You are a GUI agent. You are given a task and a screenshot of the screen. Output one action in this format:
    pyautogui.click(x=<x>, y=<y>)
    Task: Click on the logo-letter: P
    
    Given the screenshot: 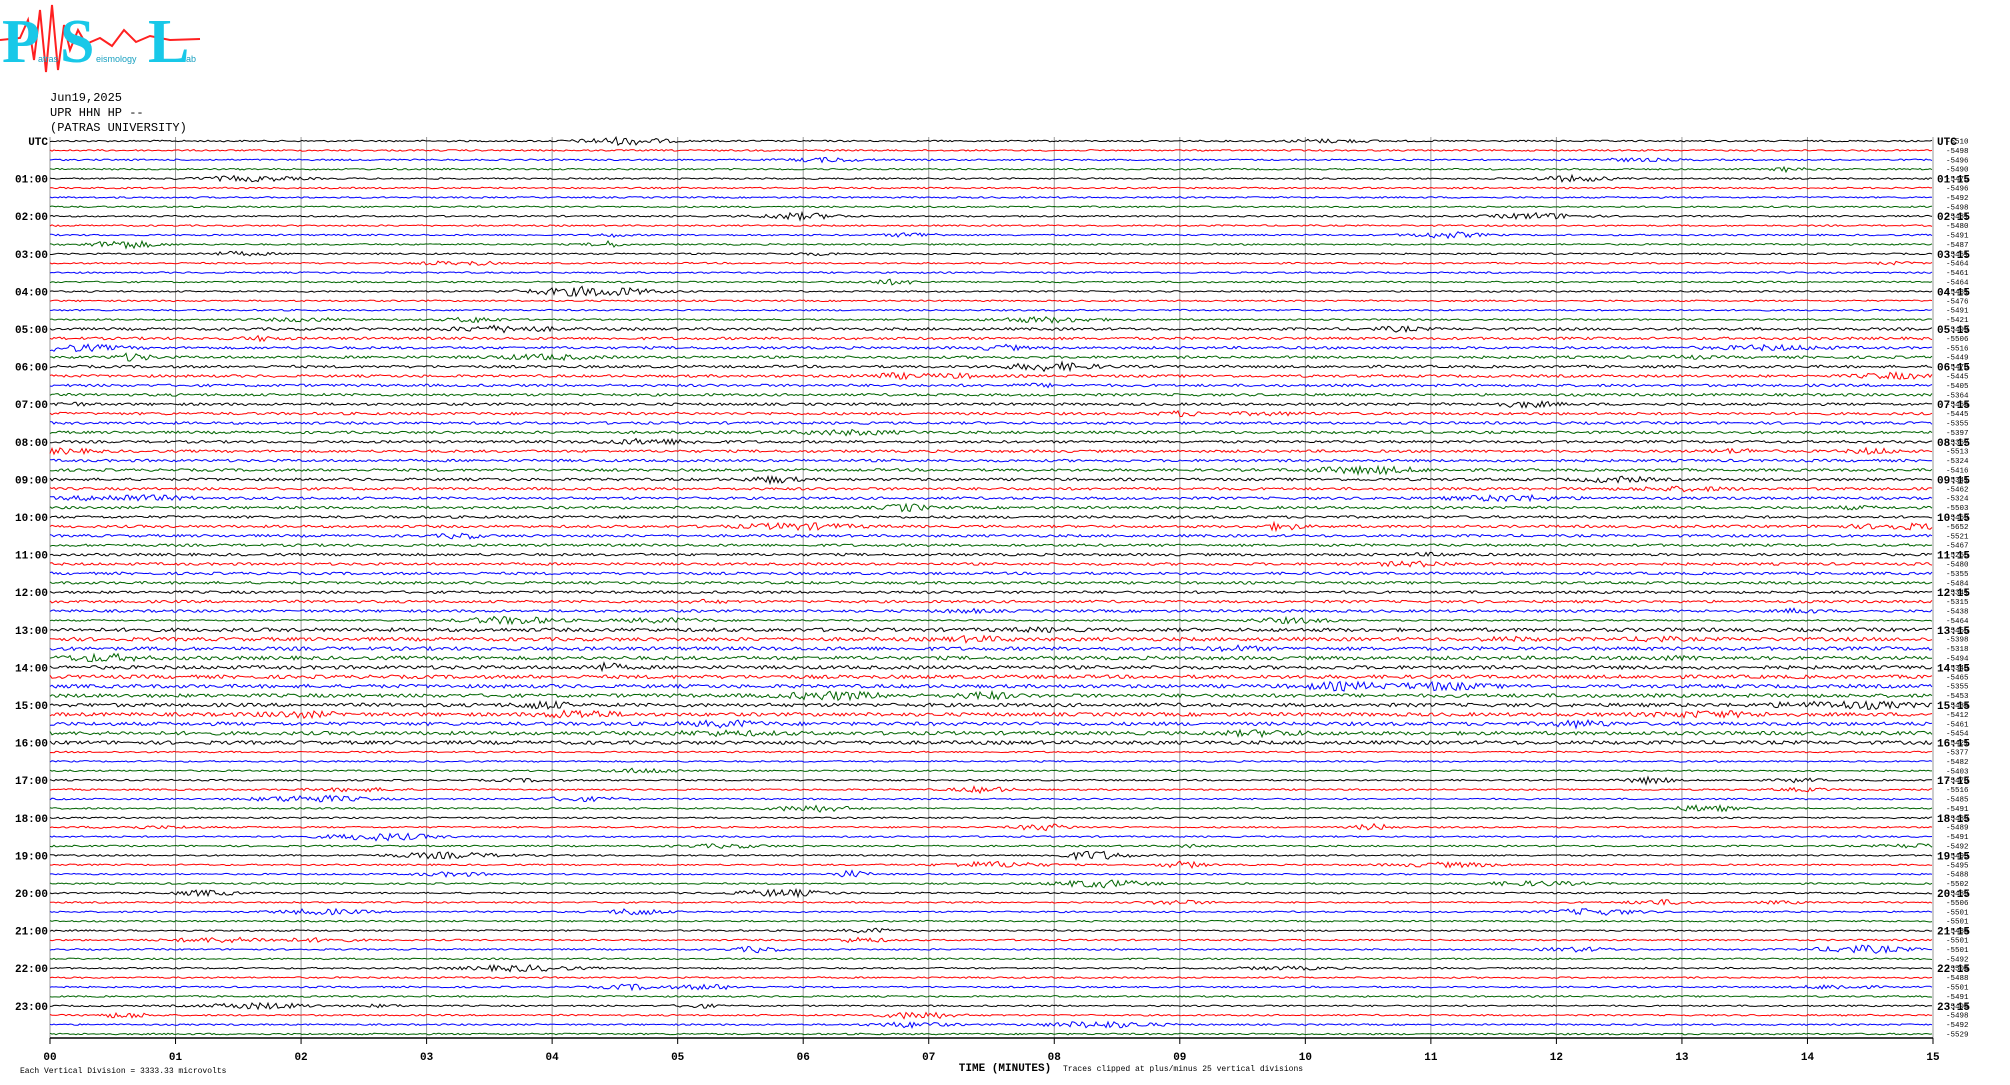 What is the action you would take?
    pyautogui.click(x=21, y=42)
    